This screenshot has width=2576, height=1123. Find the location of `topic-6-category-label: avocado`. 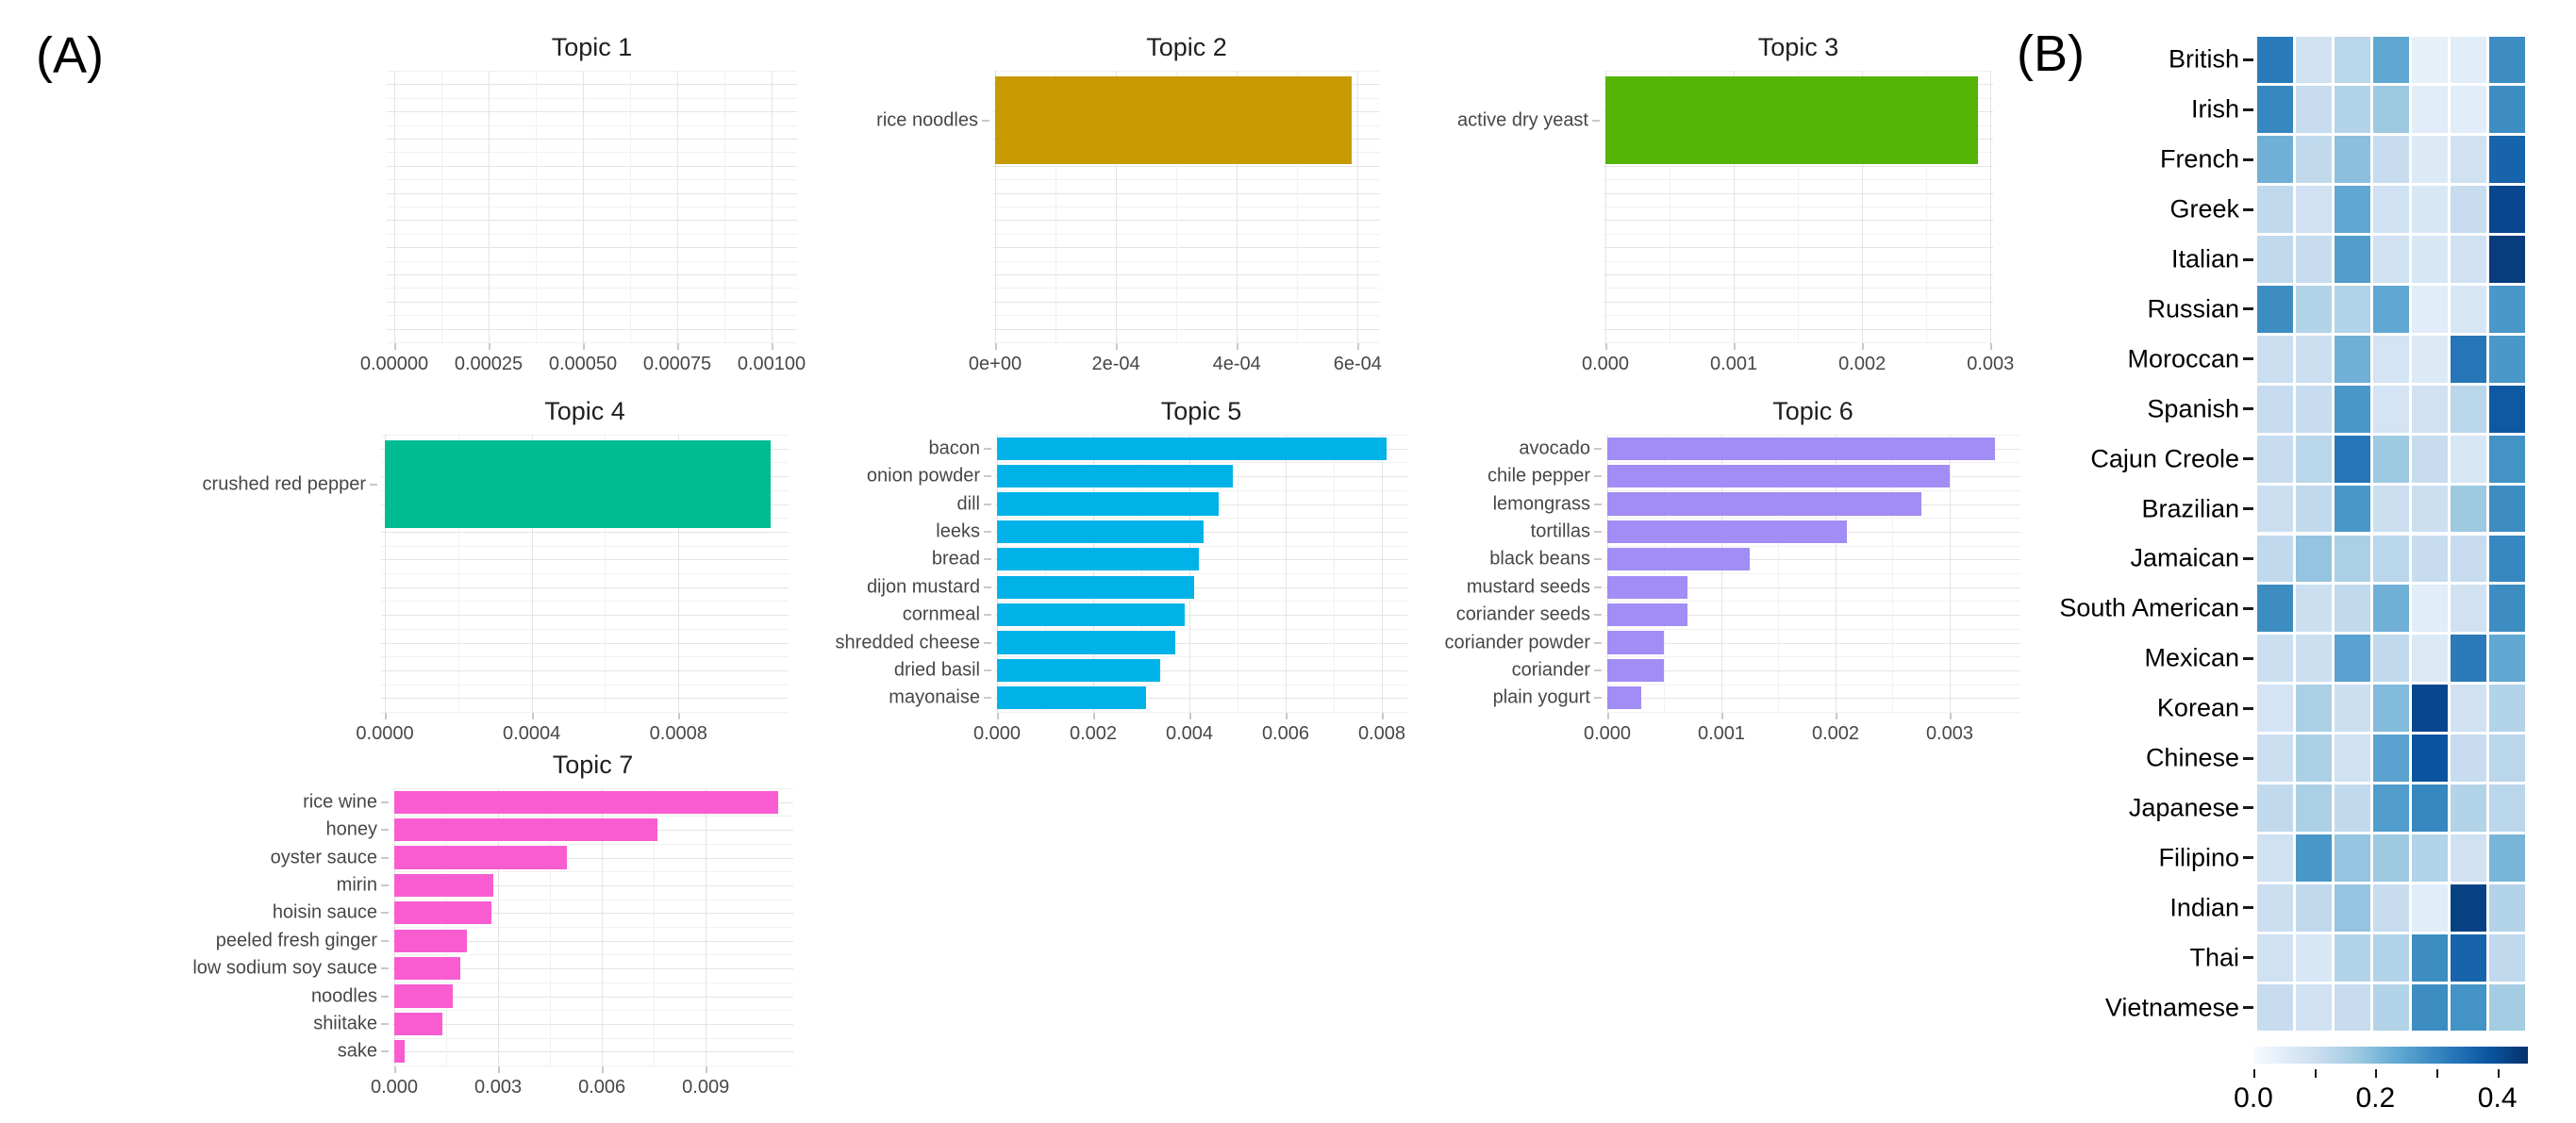

topic-6-category-label: avocado is located at coordinates (1554, 448).